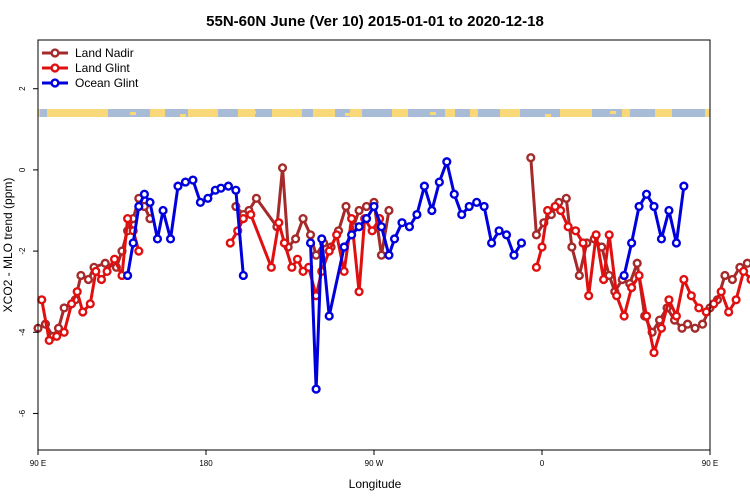 The image size is (750, 500). I want to click on land-mask-strip, so click(374, 113).